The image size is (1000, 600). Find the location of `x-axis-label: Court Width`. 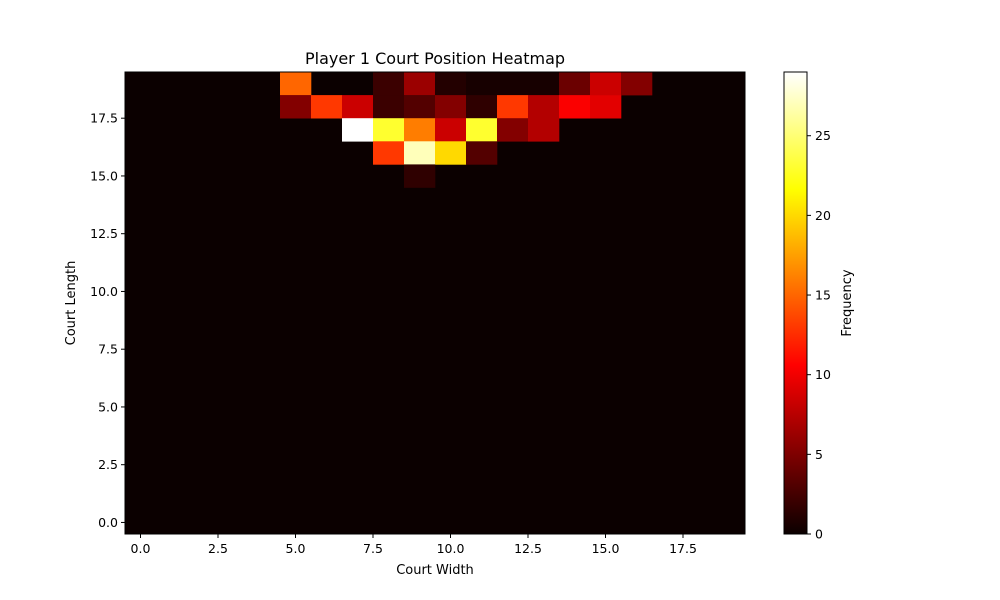

x-axis-label: Court Width is located at coordinates (435, 570).